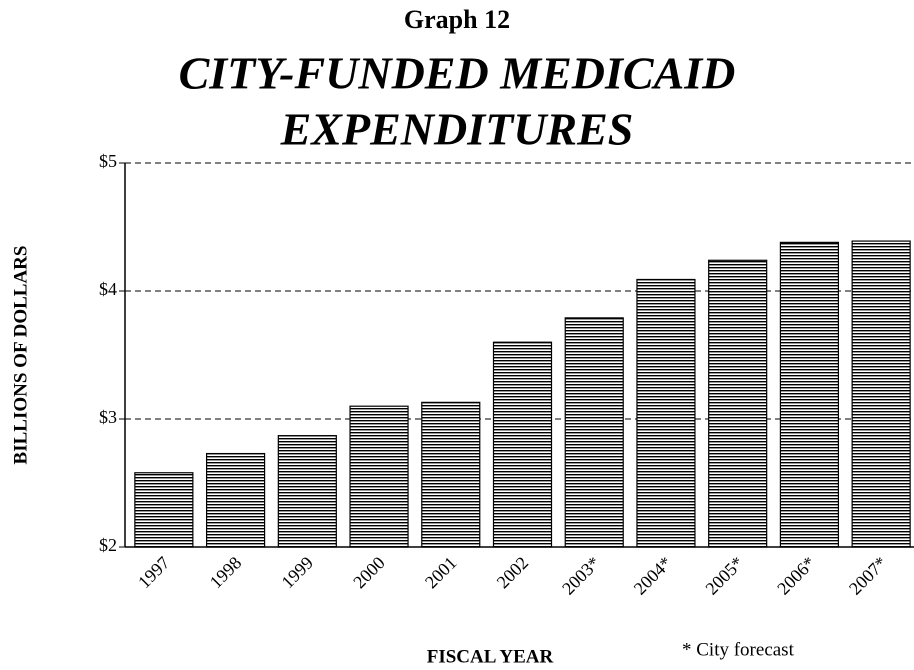 This screenshot has height=670, width=914. Describe the element at coordinates (513, 573) in the screenshot. I see `x-tick-label: 2002` at that location.